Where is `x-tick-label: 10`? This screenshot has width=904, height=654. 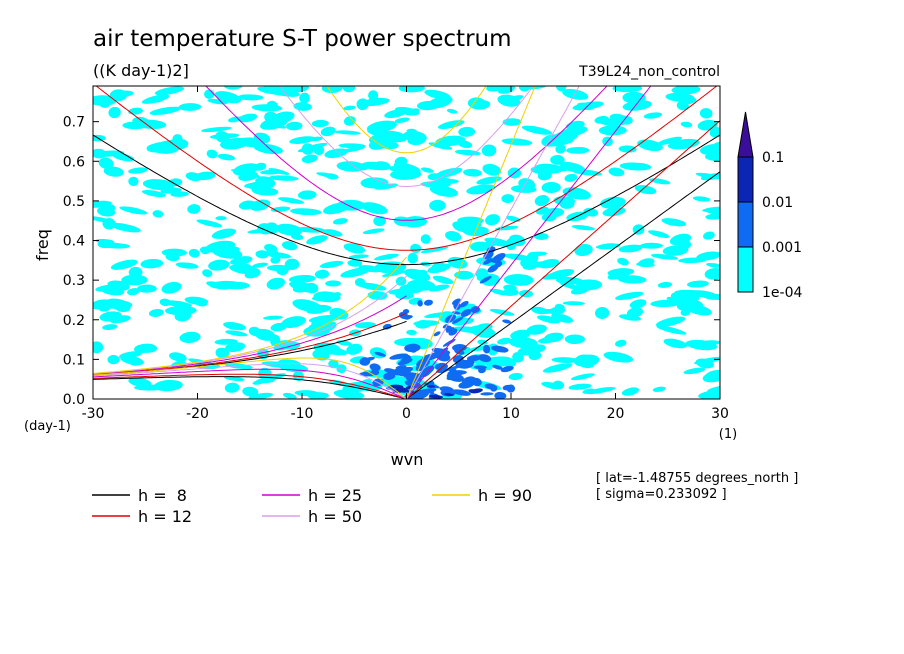
x-tick-label: 10 is located at coordinates (511, 414).